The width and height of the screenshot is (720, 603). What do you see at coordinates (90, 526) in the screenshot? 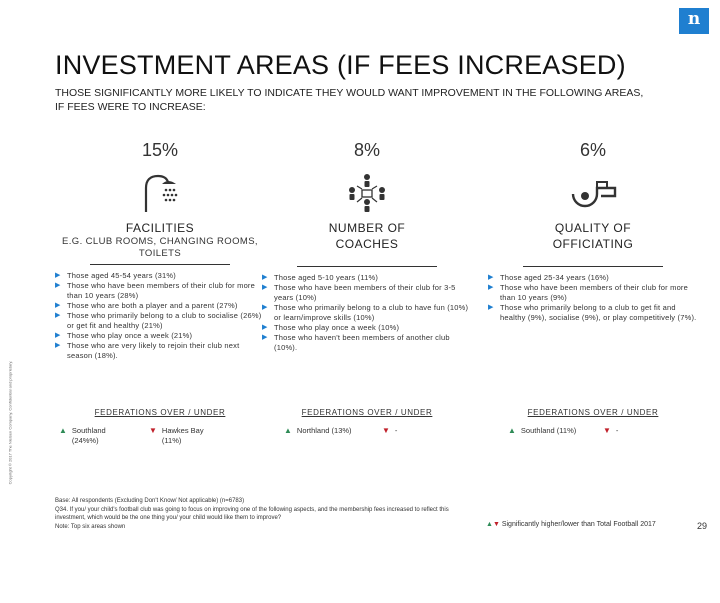
I see `footnote-note: Note: Top six areas shown` at bounding box center [90, 526].